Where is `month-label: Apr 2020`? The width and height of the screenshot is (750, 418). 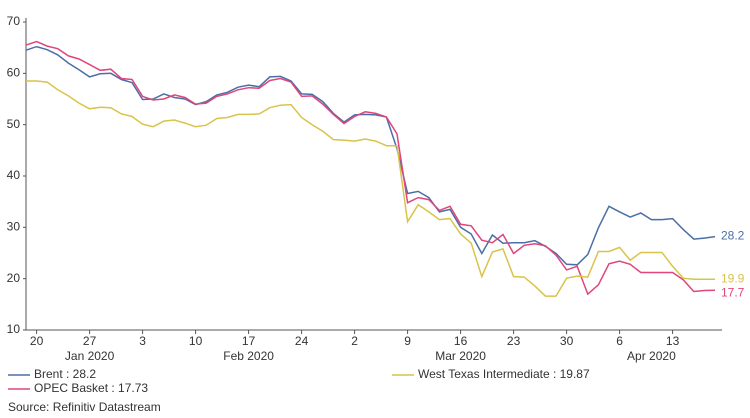 month-label: Apr 2020 is located at coordinates (651, 356).